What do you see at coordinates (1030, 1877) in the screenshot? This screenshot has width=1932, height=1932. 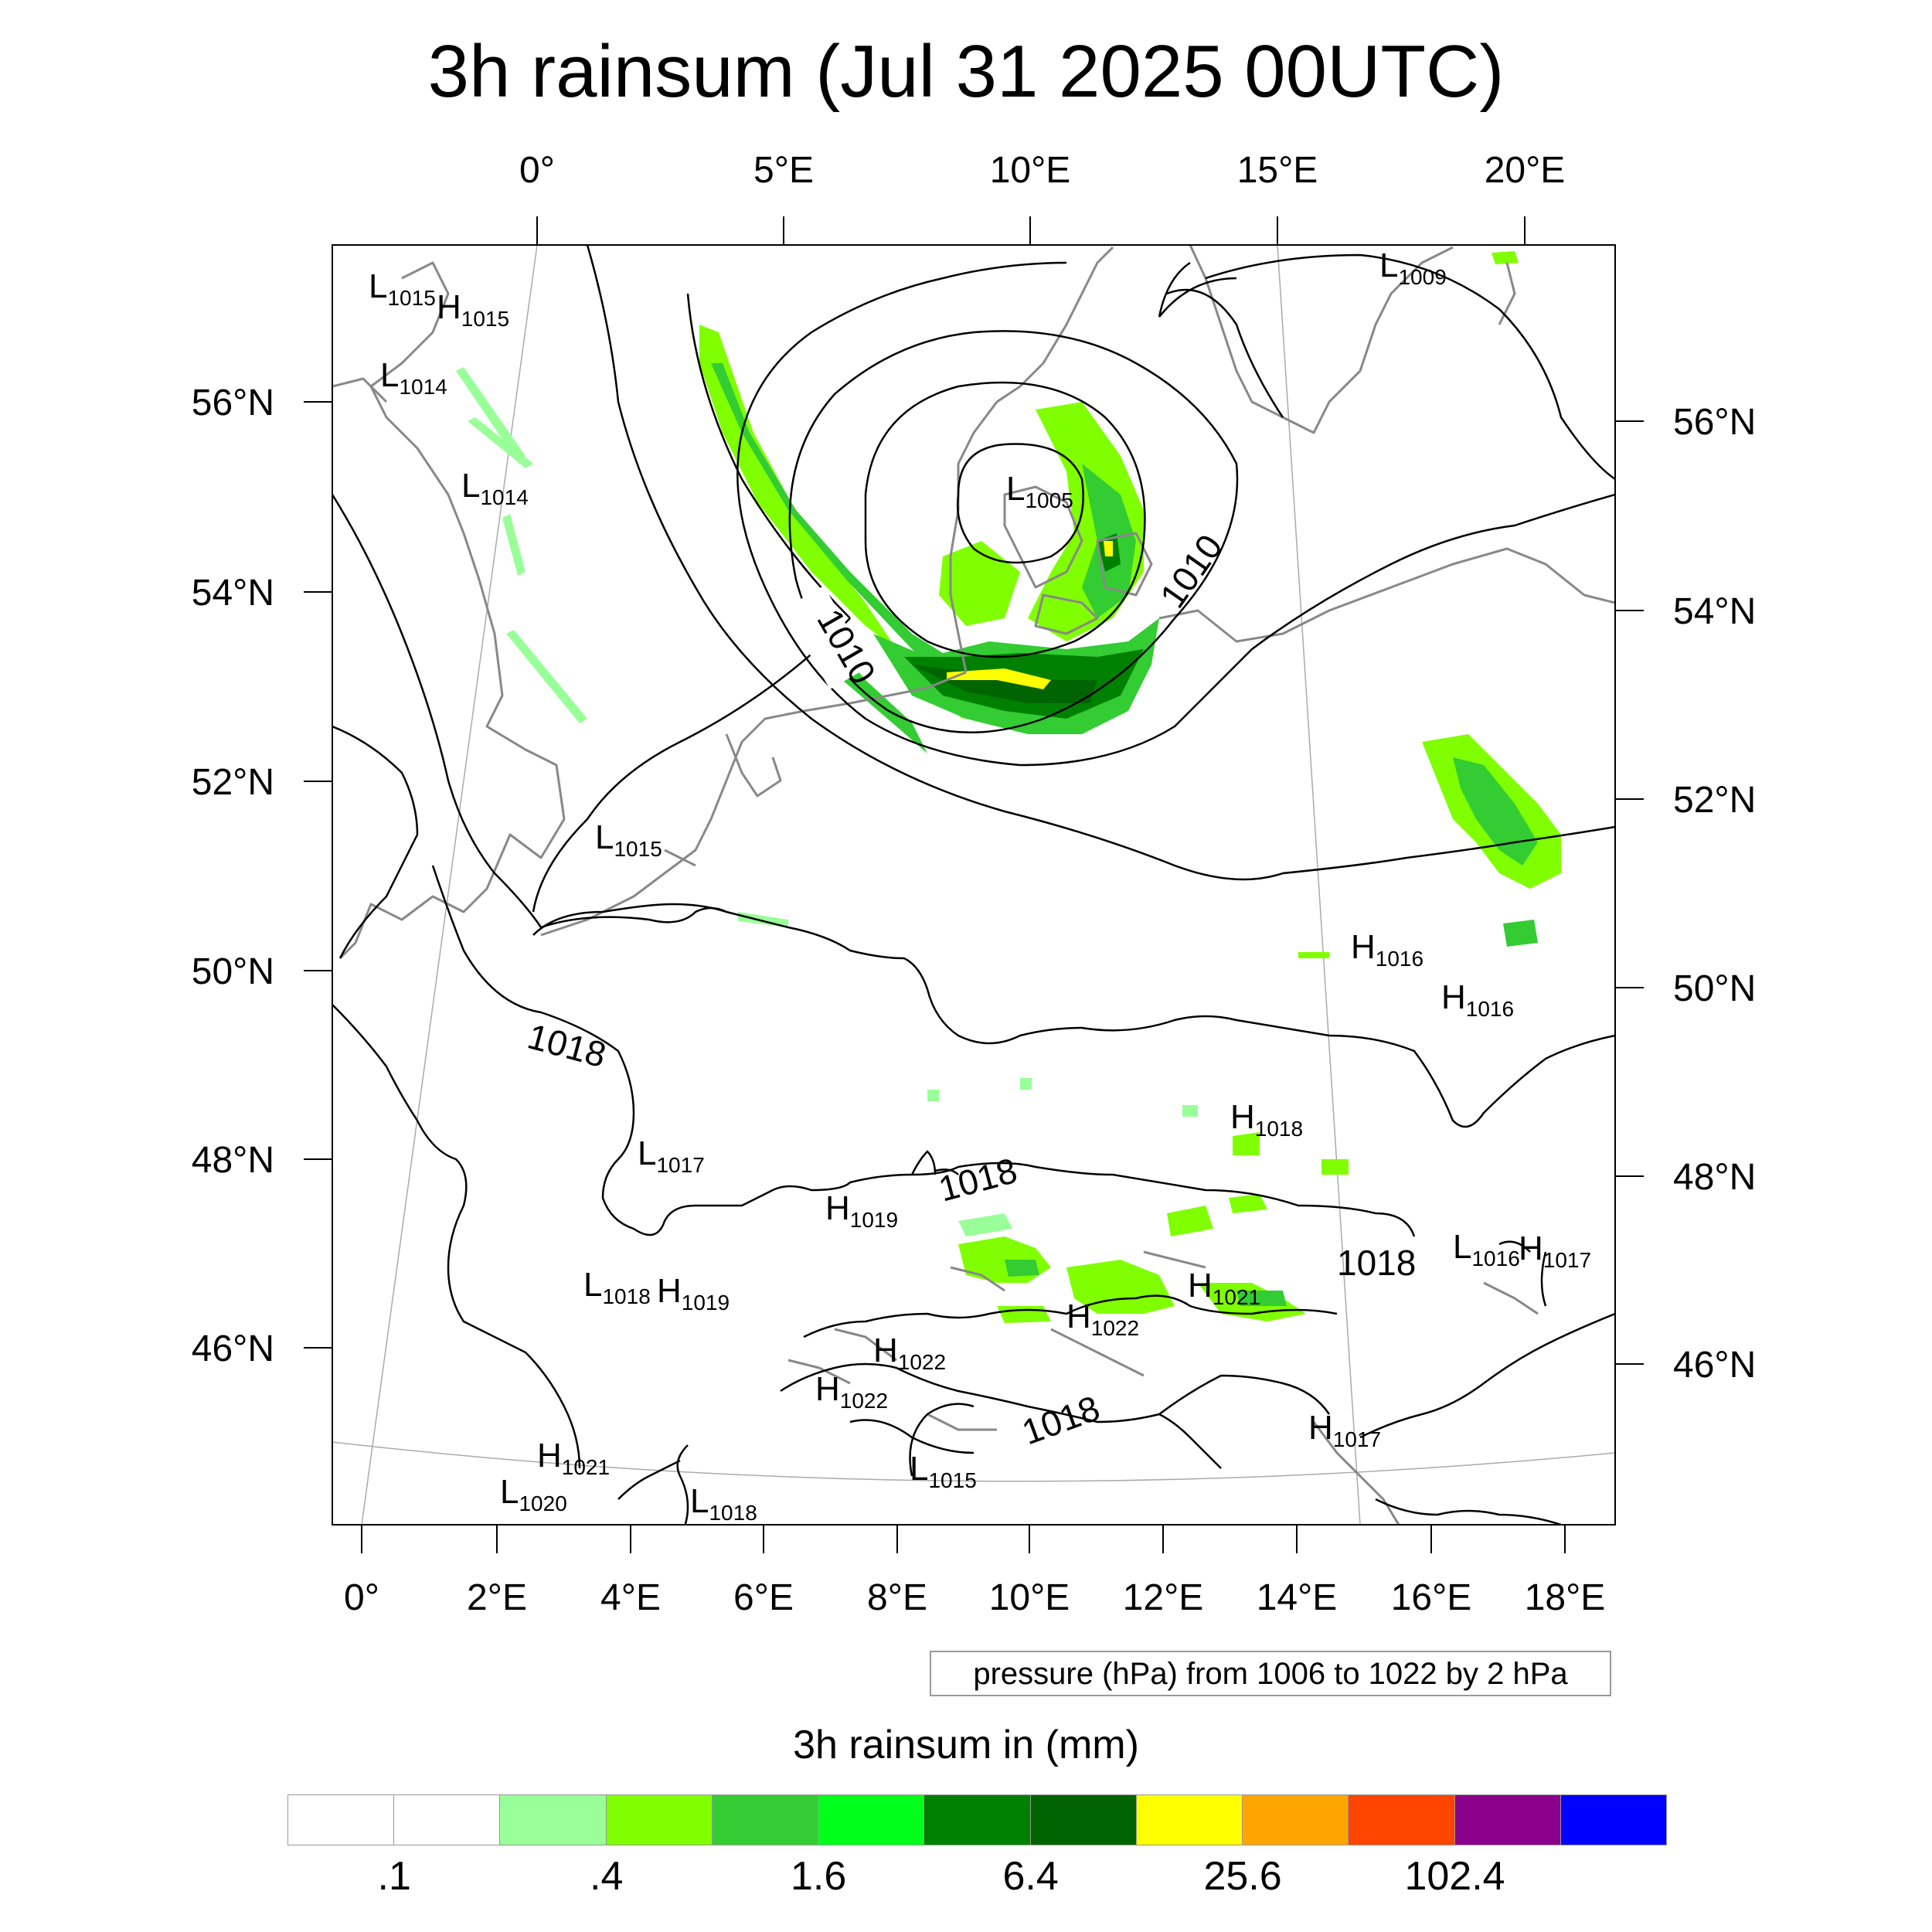 I see `colorbar-label: 6.4` at bounding box center [1030, 1877].